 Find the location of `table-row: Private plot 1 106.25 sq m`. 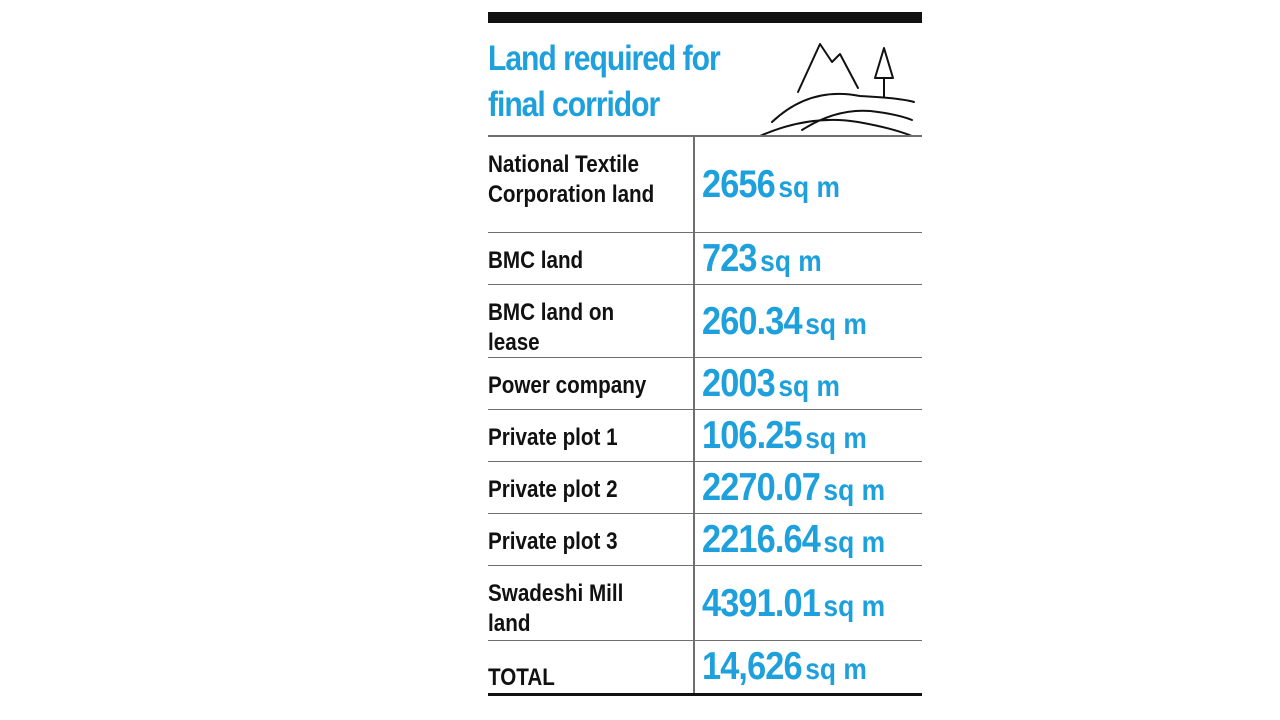

table-row: Private plot 1 106.25 sq m is located at coordinates (705, 436).